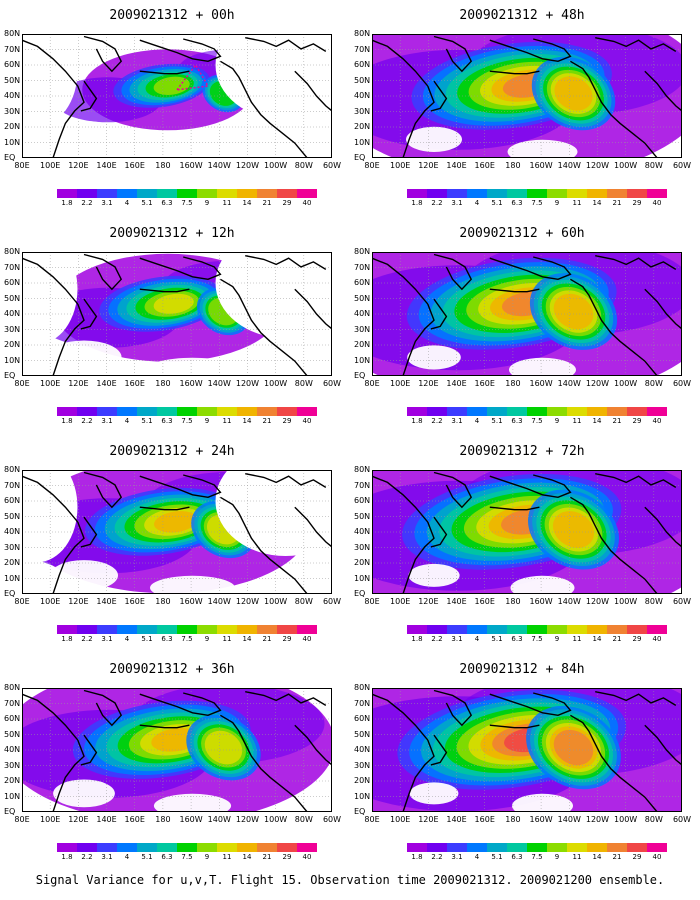  I want to click on colorbar-label: 2.2, so click(437, 857).